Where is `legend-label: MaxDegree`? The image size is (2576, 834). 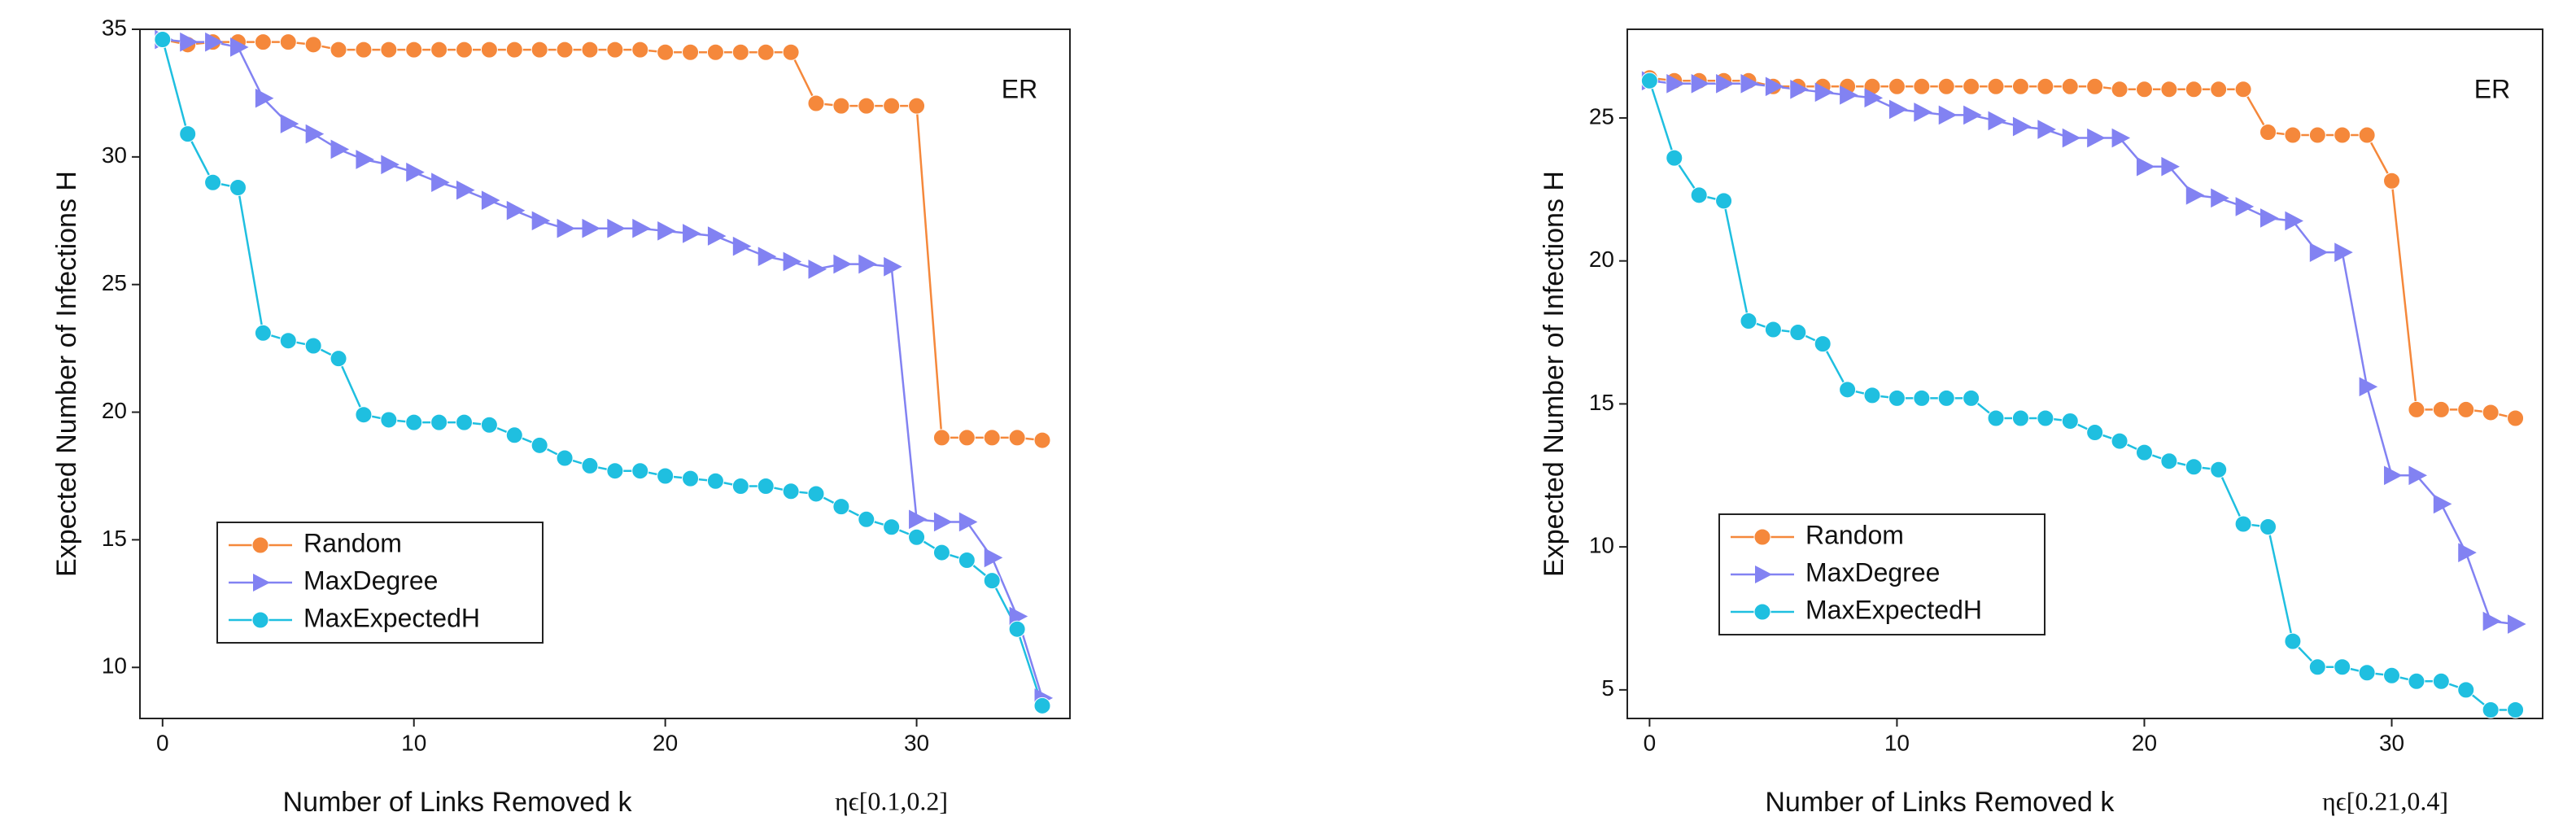
legend-label: MaxDegree is located at coordinates (370, 580).